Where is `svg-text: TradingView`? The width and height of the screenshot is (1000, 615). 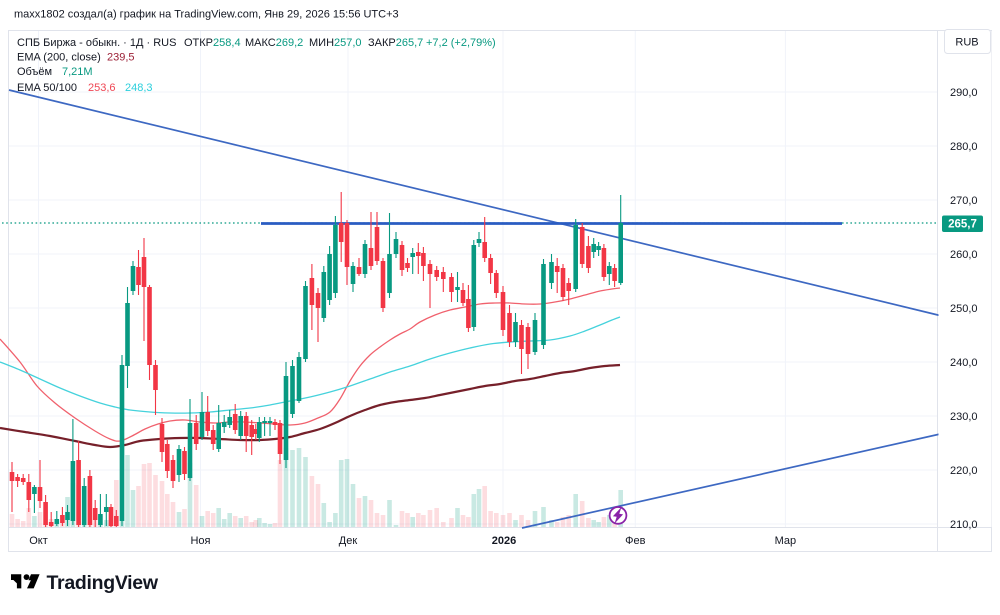
svg-text: TradingView is located at coordinates (103, 583).